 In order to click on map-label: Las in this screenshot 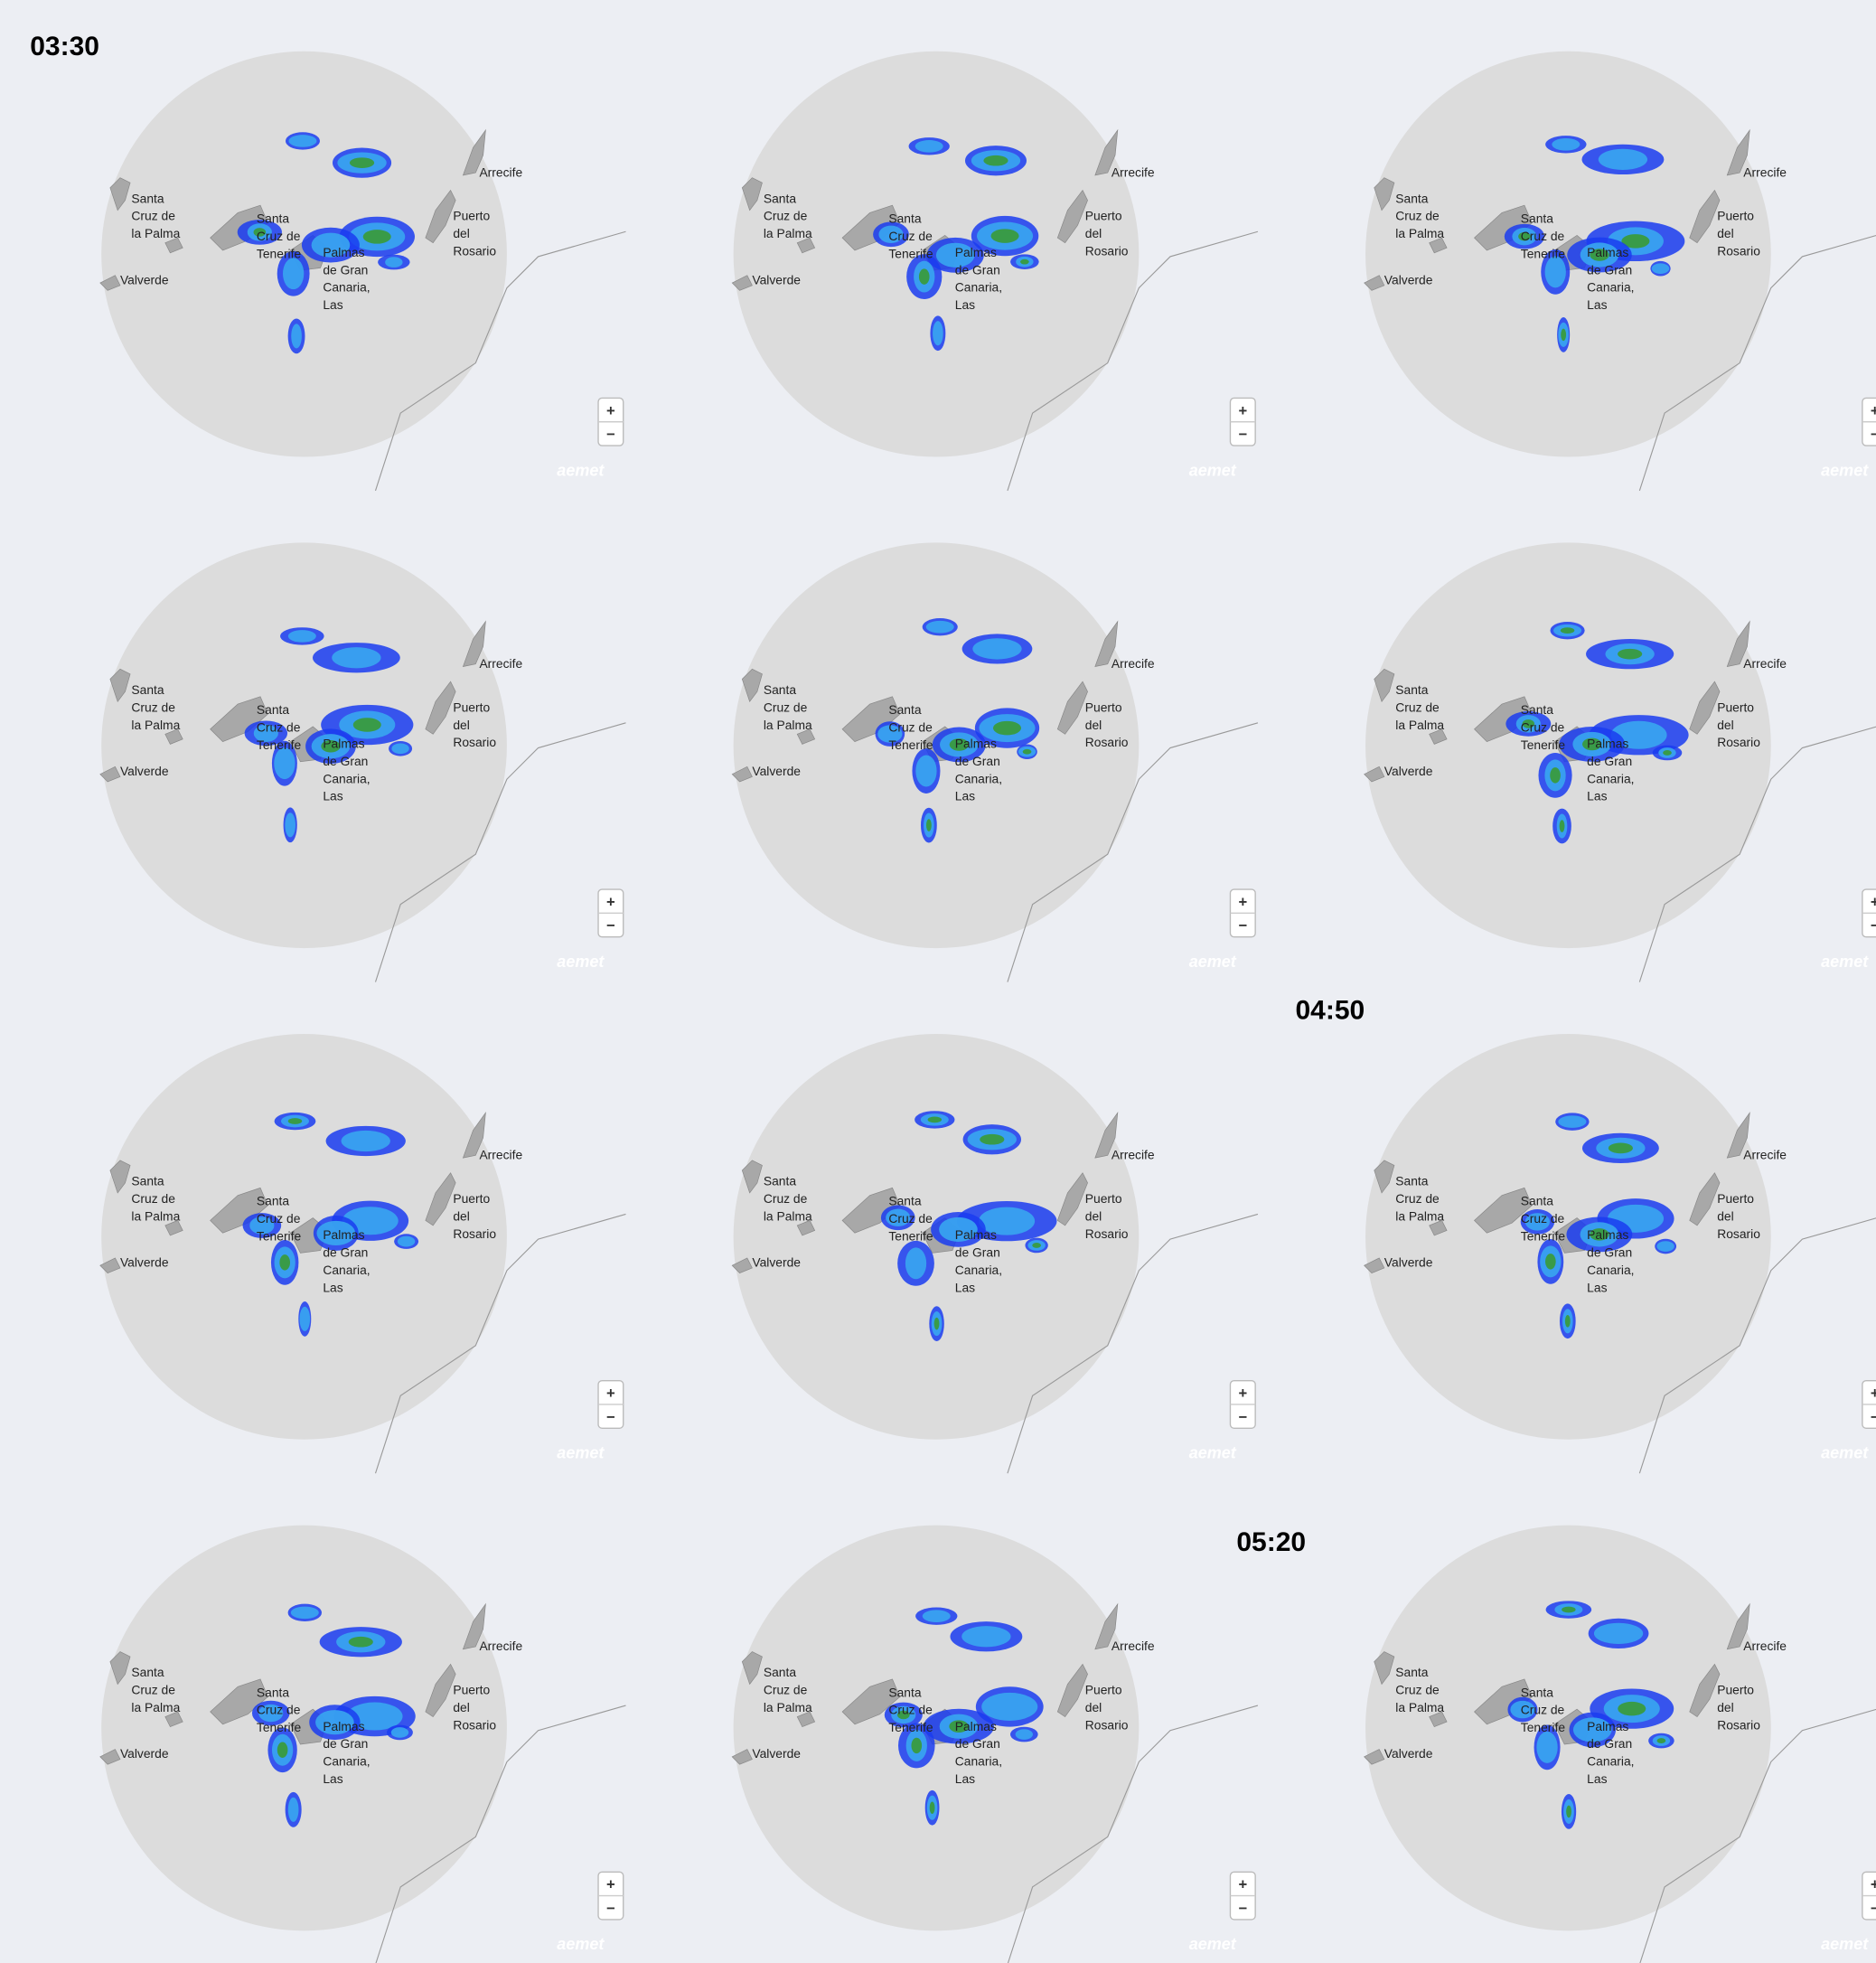, I will do `click(1597, 1287)`.